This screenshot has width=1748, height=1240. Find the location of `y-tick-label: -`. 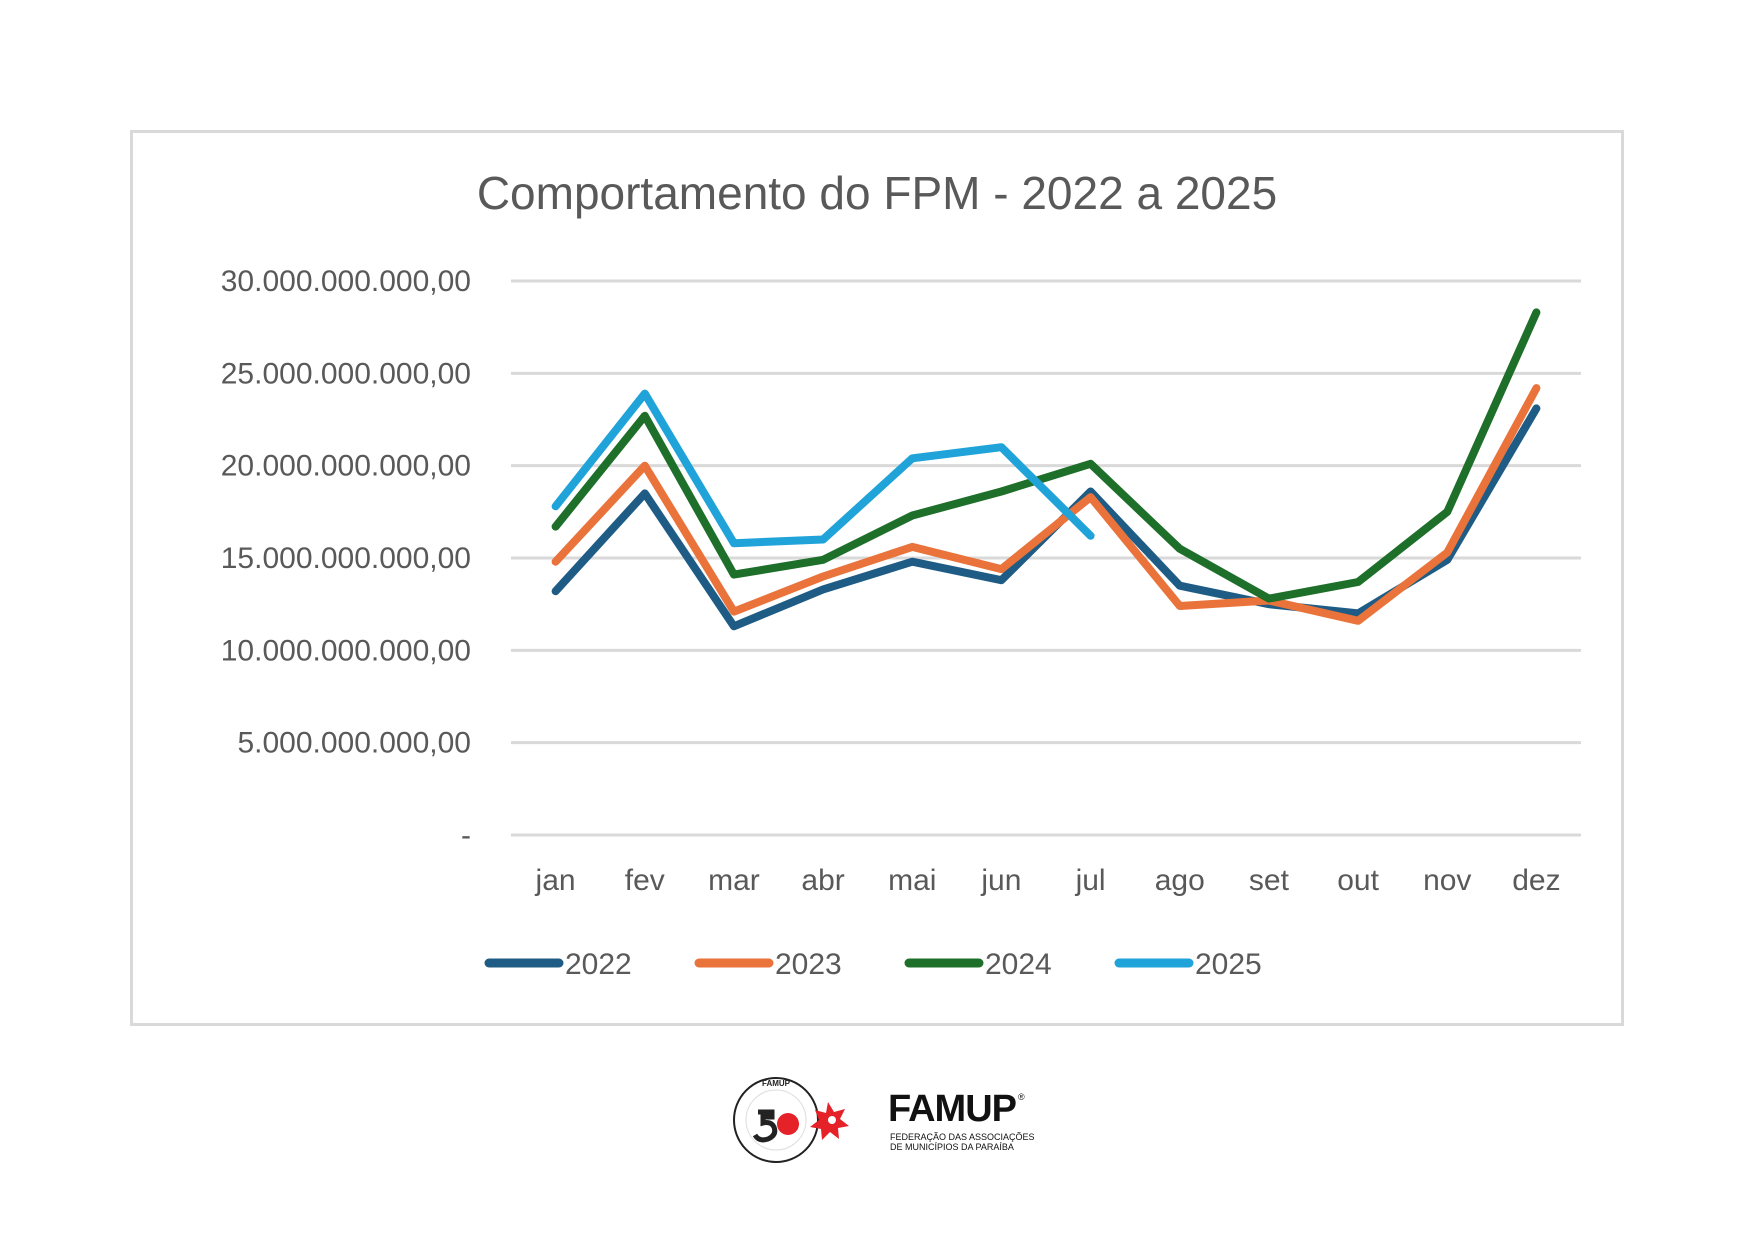

y-tick-label: - is located at coordinates (466, 835).